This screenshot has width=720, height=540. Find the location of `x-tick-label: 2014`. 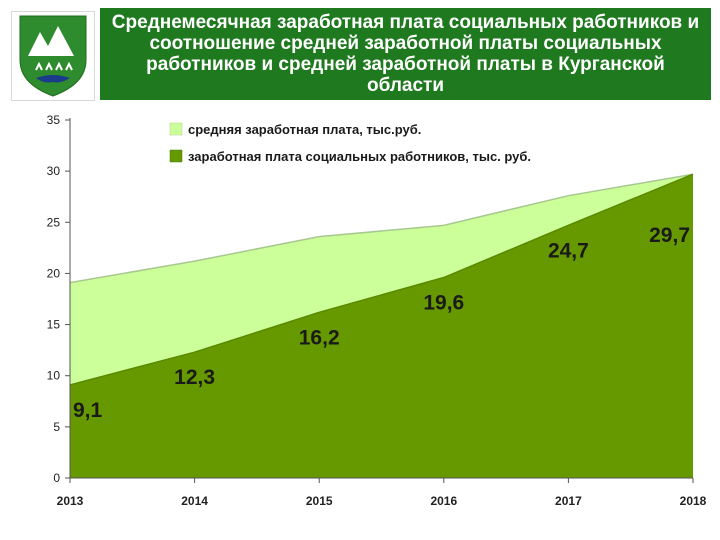

x-tick-label: 2014 is located at coordinates (194, 501).